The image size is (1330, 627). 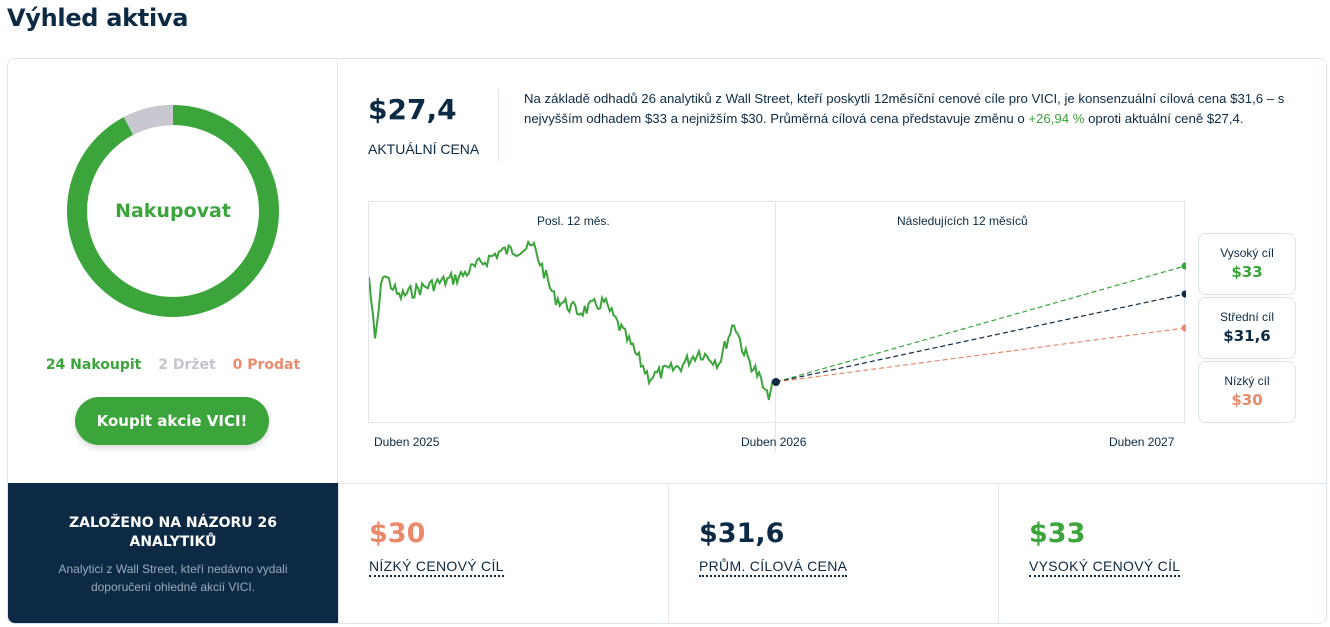 What do you see at coordinates (1247, 400) in the screenshot?
I see `low-target-value: $30` at bounding box center [1247, 400].